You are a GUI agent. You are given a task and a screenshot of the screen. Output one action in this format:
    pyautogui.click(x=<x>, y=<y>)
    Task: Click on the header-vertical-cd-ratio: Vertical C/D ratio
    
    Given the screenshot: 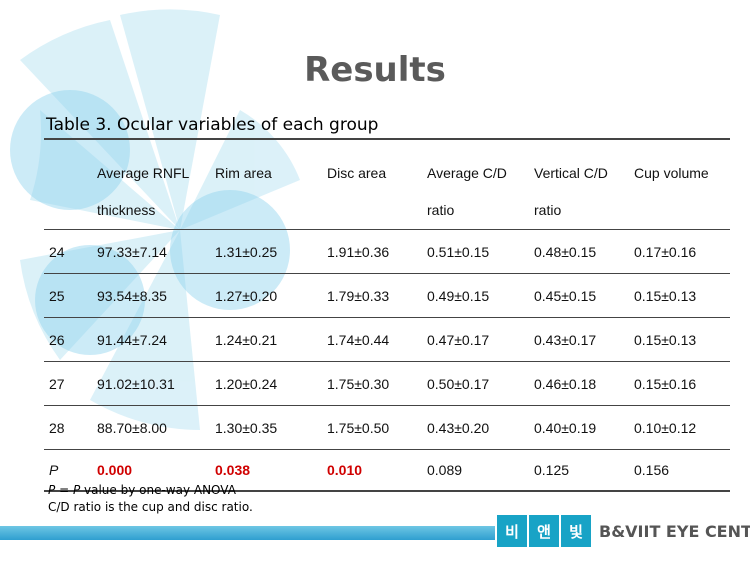 What is the action you would take?
    pyautogui.click(x=579, y=184)
    